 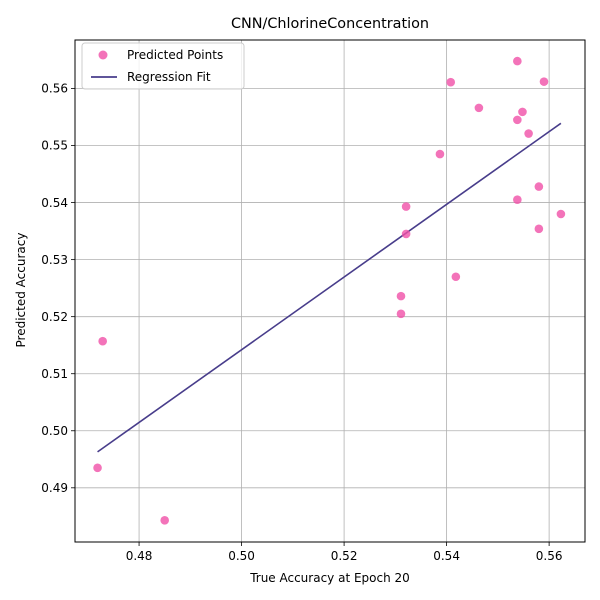 I want to click on chart-title: CNN/ChlorineConcentration, so click(x=330, y=24).